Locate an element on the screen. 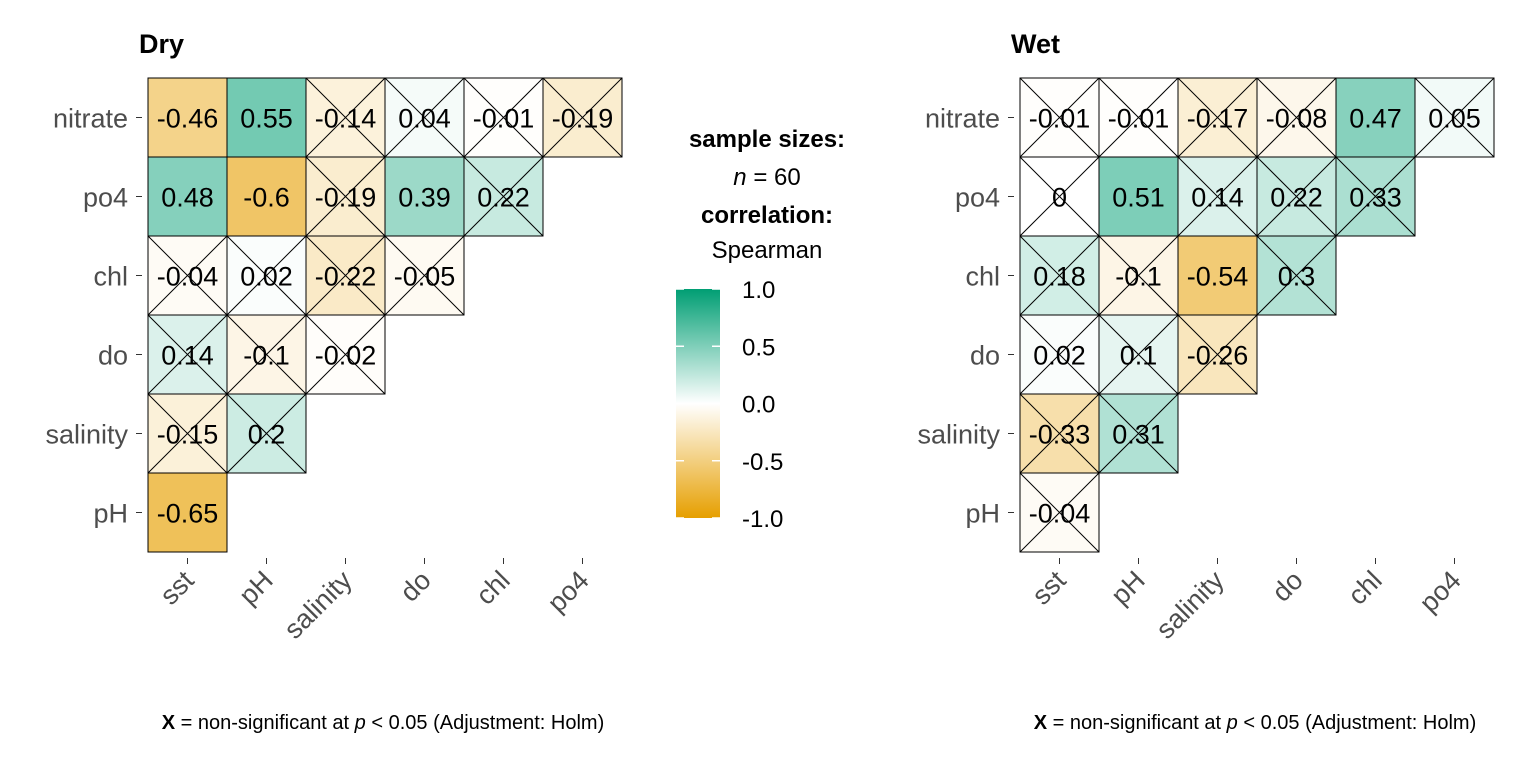  cell-value: -0.17 is located at coordinates (1218, 119).